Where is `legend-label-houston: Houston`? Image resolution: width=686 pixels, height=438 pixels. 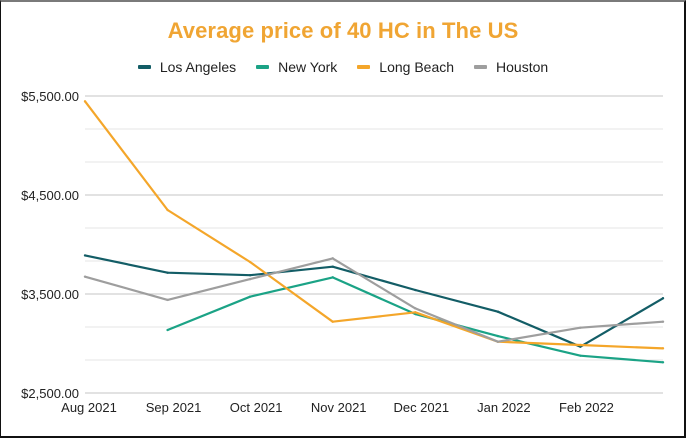
legend-label-houston: Houston is located at coordinates (522, 67).